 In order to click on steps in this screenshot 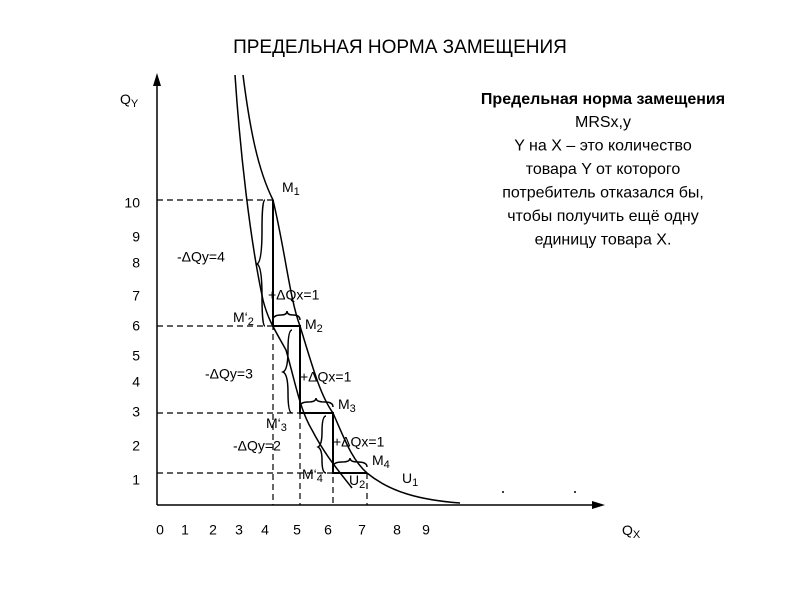, I will do `click(319, 337)`.